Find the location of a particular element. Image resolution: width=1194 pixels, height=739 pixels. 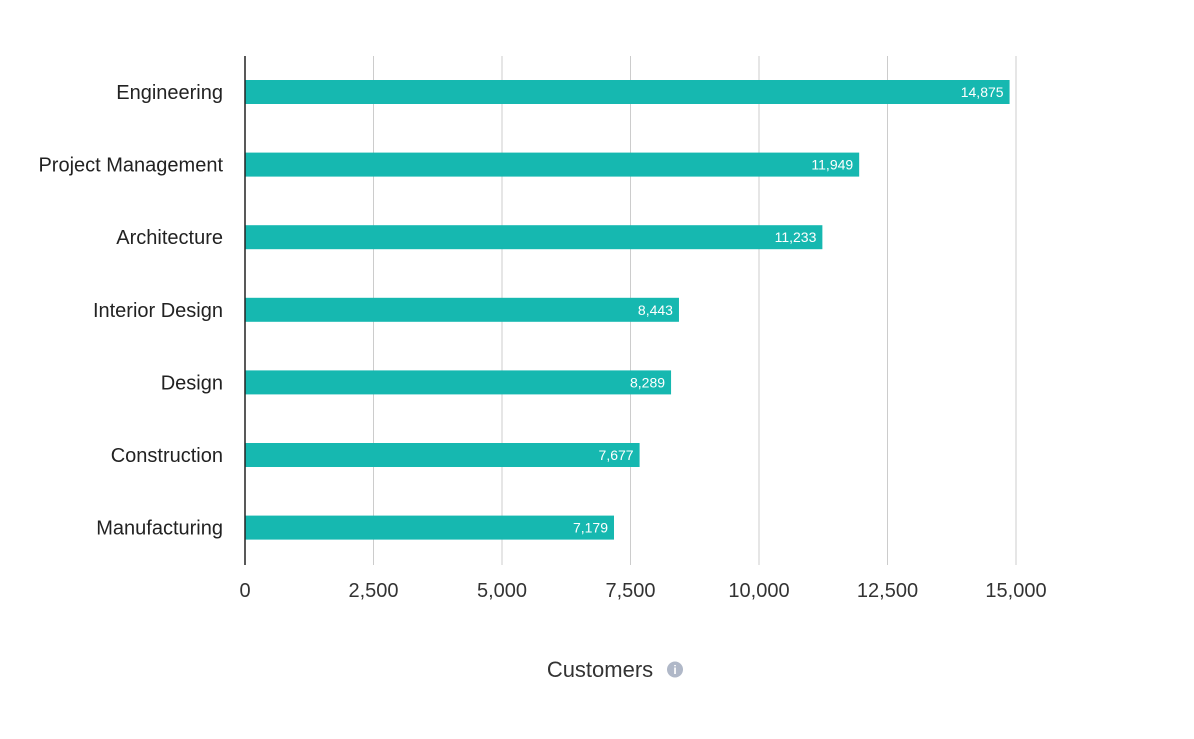

x-tick-labels: 0 2,500 5,000 7,500 10,000 12,500 15,000 is located at coordinates (642, 591).